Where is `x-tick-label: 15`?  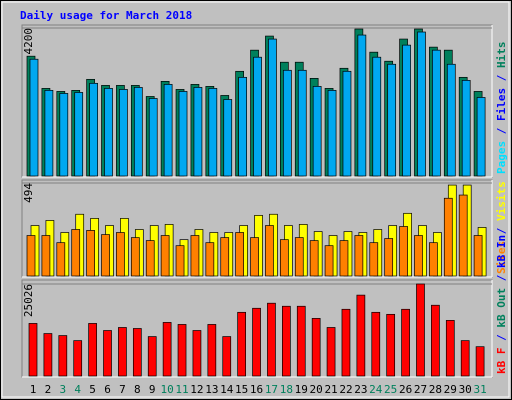
x-tick-label: 15 is located at coordinates (241, 389).